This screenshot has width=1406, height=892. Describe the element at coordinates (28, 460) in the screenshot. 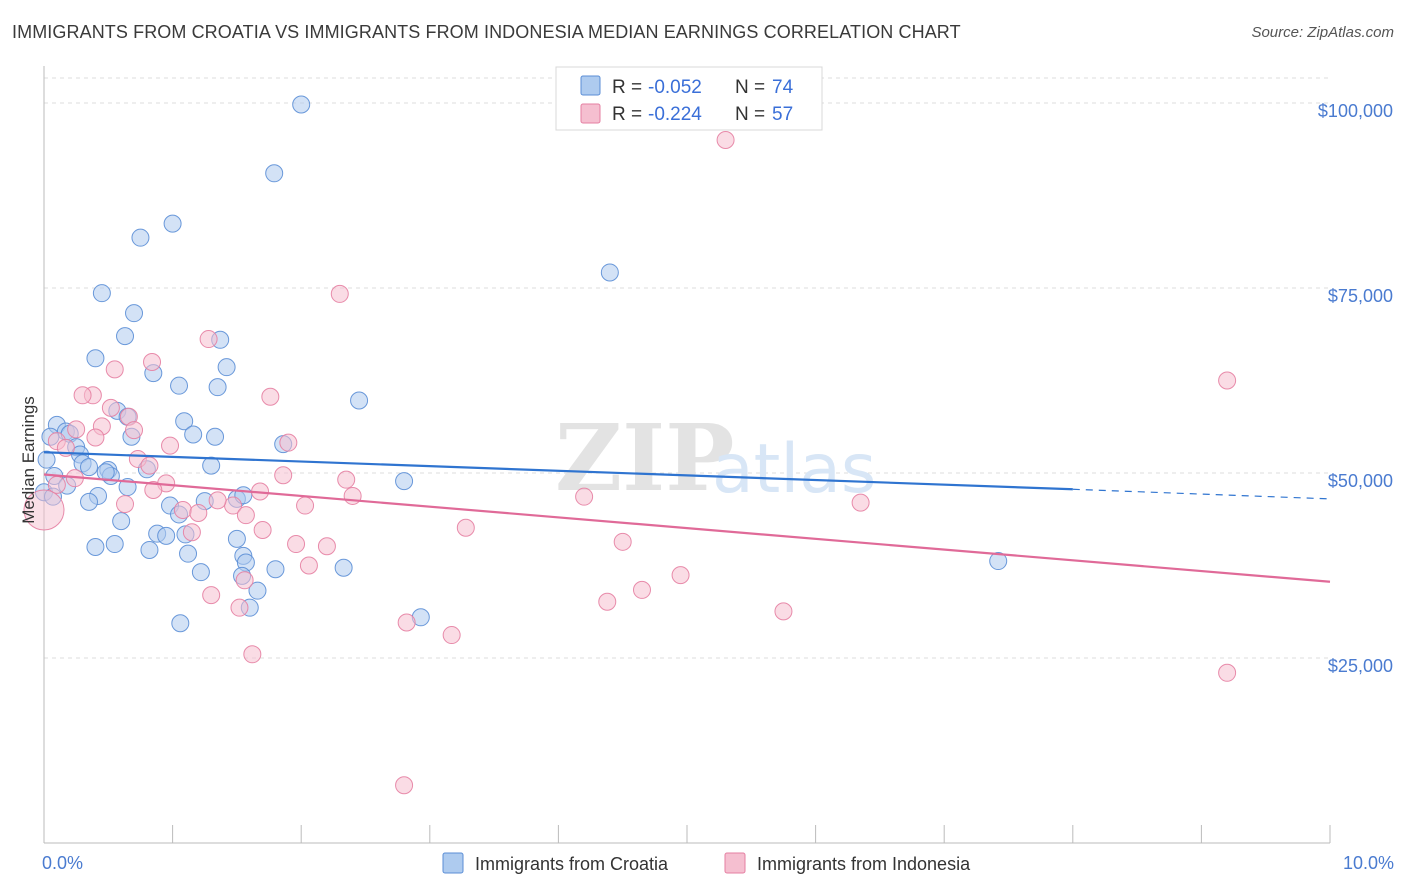

I see `y-axis-label: Median Earnings` at that location.